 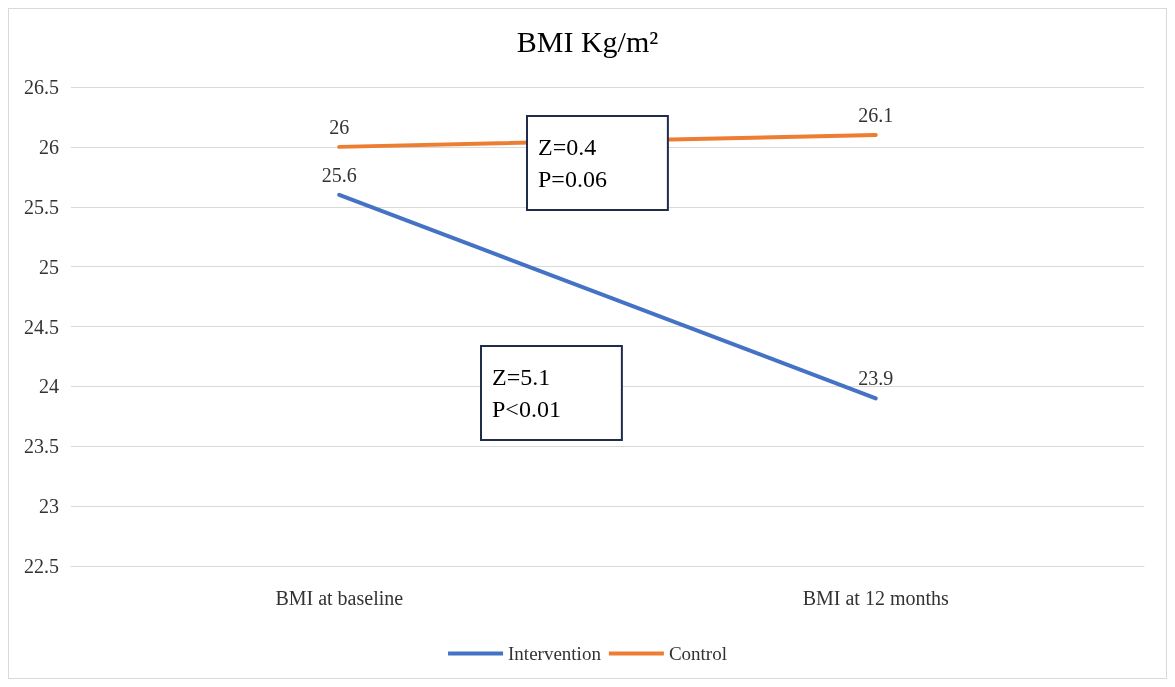 I want to click on annotation: Z=0.4 P=0.06, so click(x=572, y=163).